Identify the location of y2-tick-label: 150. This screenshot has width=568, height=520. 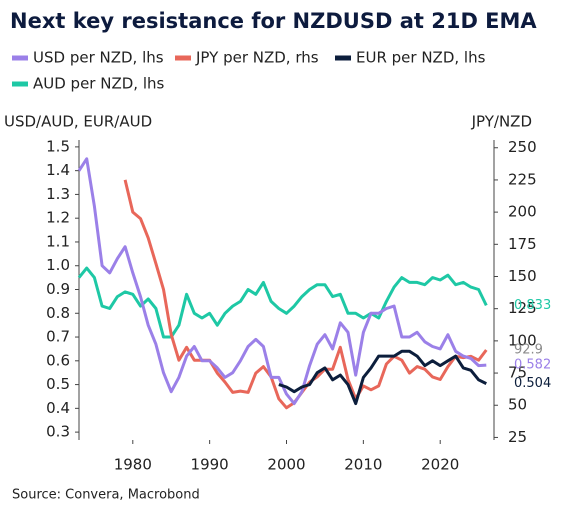
(522, 276).